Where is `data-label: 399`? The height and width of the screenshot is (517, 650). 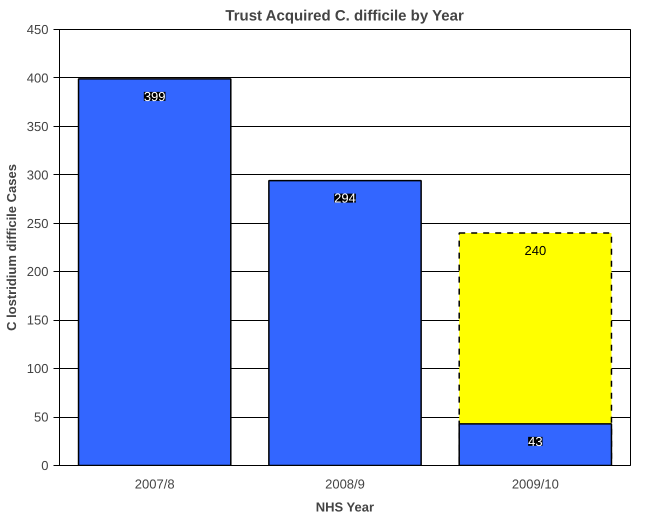 data-label: 399 is located at coordinates (155, 96).